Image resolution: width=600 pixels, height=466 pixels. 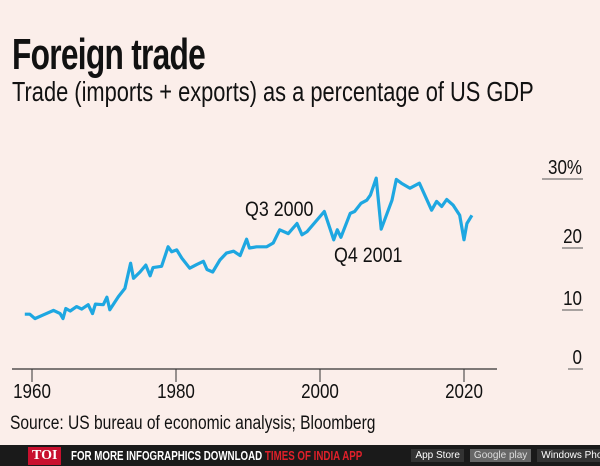 What do you see at coordinates (320, 391) in the screenshot?
I see `x-tick-label: 2000` at bounding box center [320, 391].